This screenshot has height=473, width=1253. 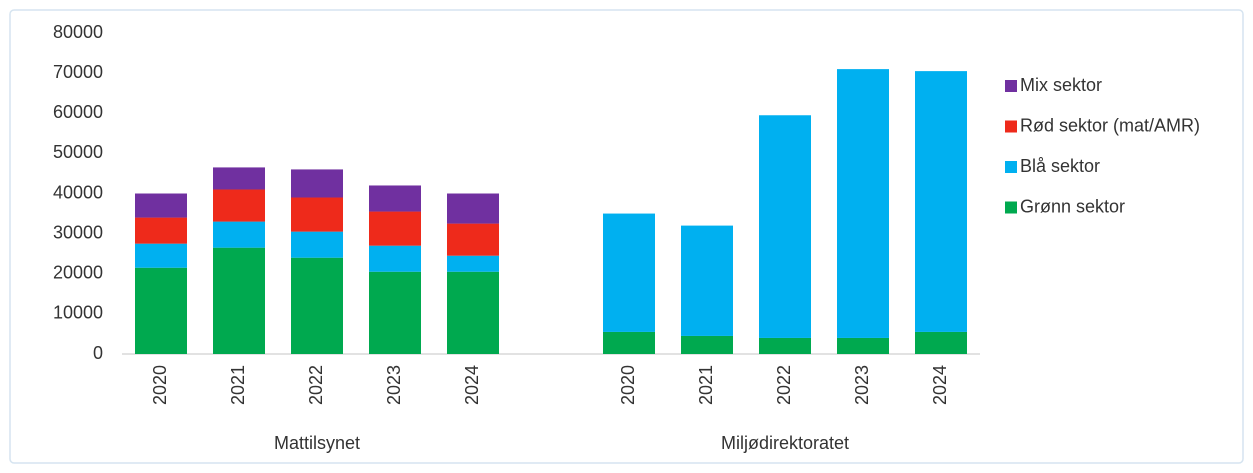 What do you see at coordinates (78, 112) in the screenshot?
I see `y-tick-label: 60000` at bounding box center [78, 112].